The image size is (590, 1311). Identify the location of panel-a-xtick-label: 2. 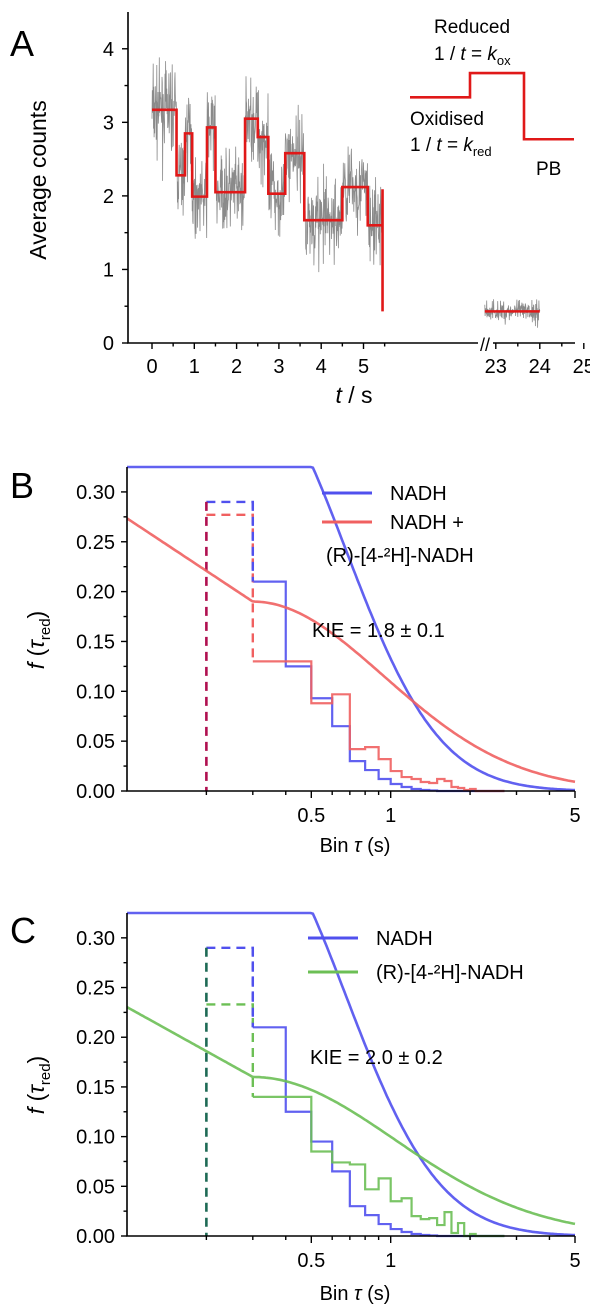
(236, 367).